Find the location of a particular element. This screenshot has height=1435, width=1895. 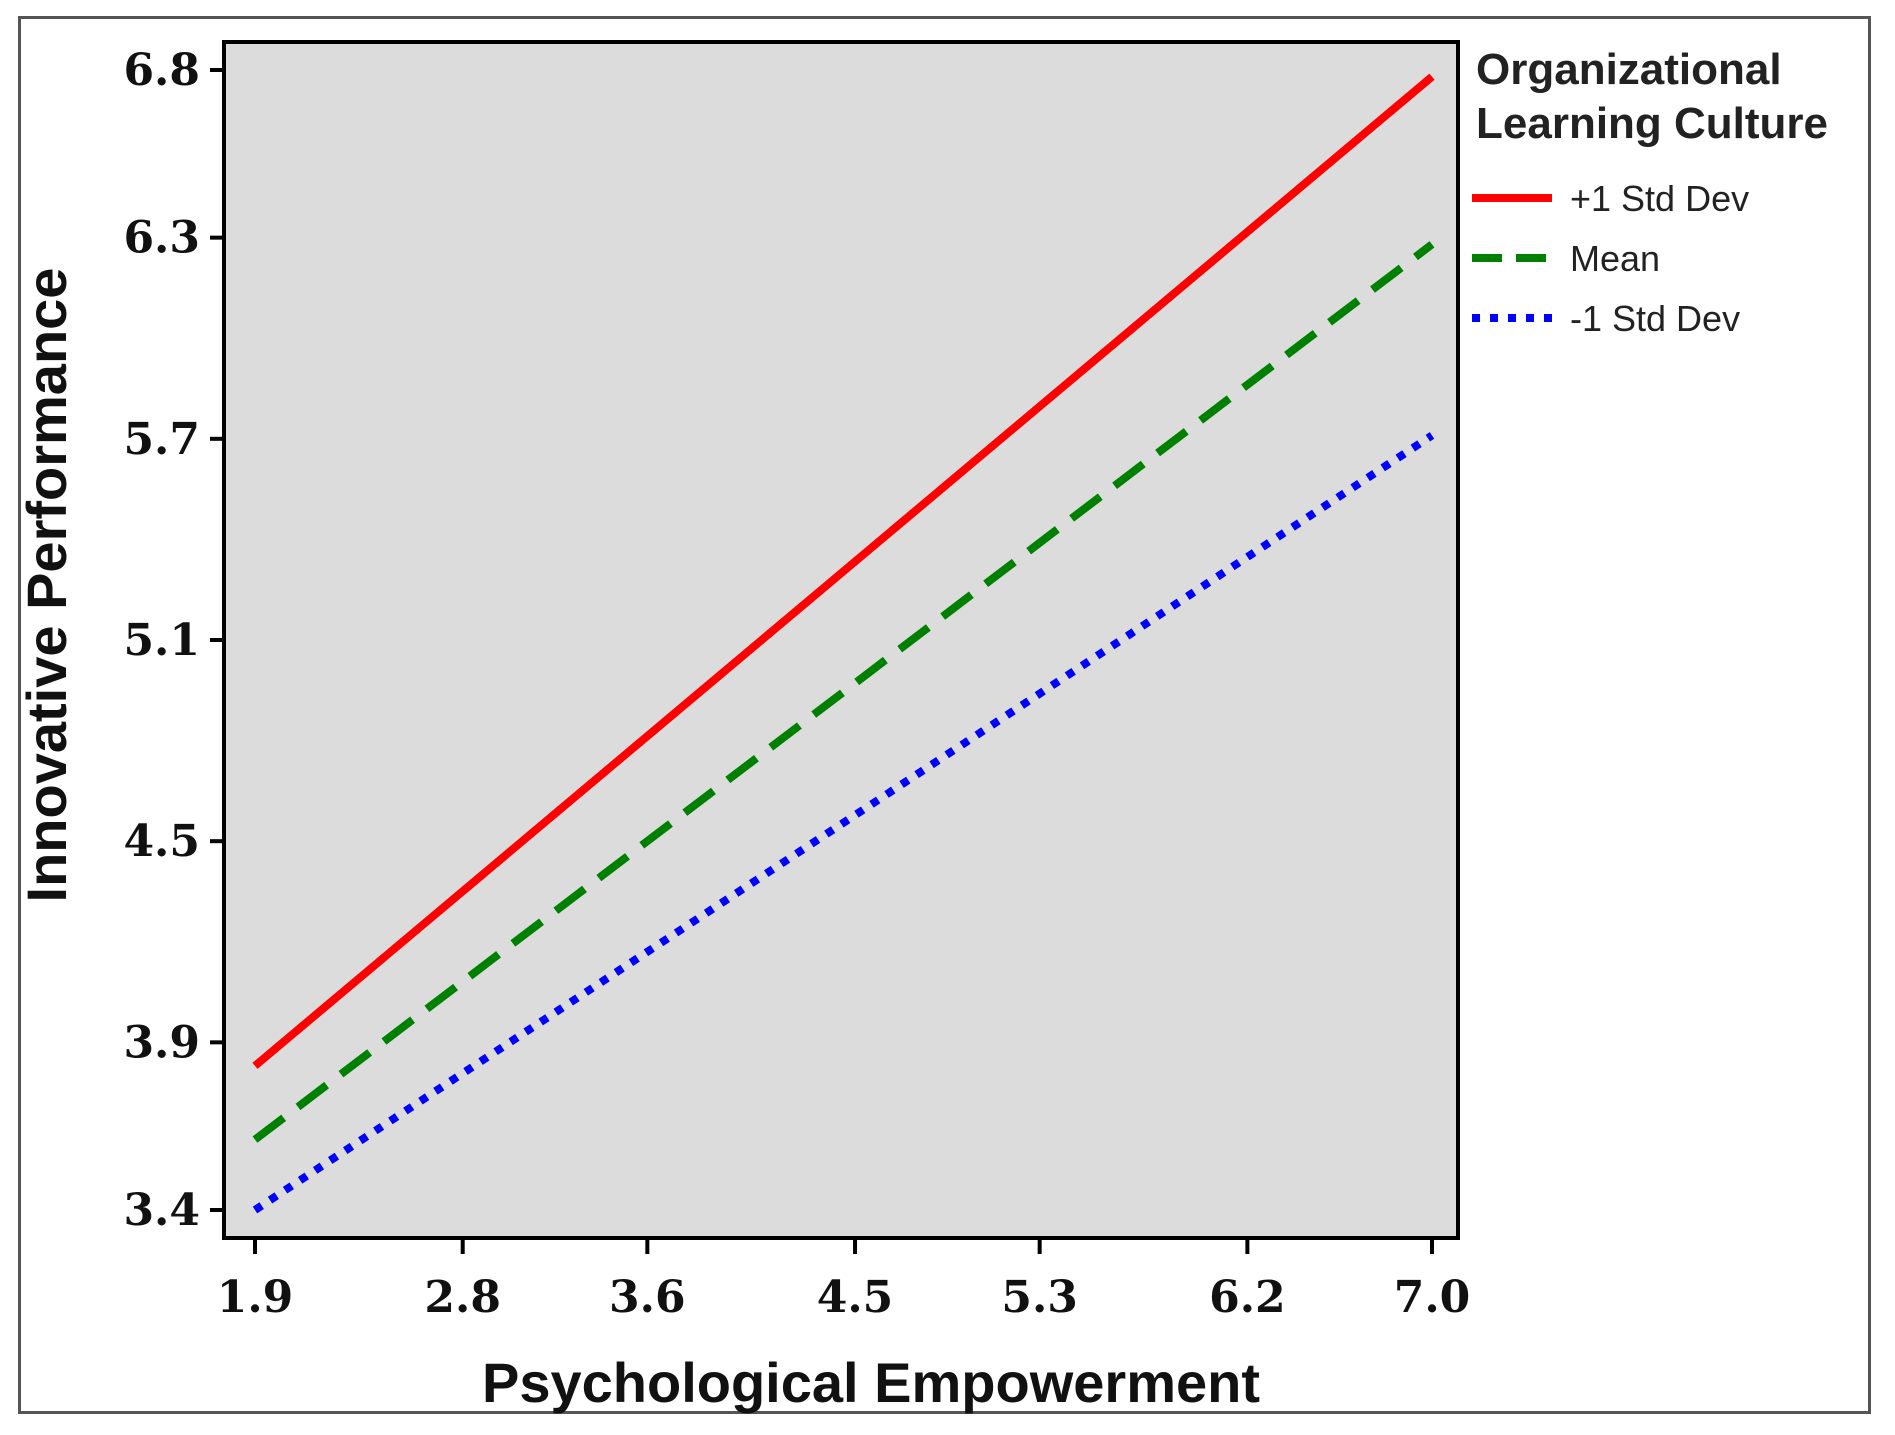

legend-label-1: Mean is located at coordinates (1615, 258).